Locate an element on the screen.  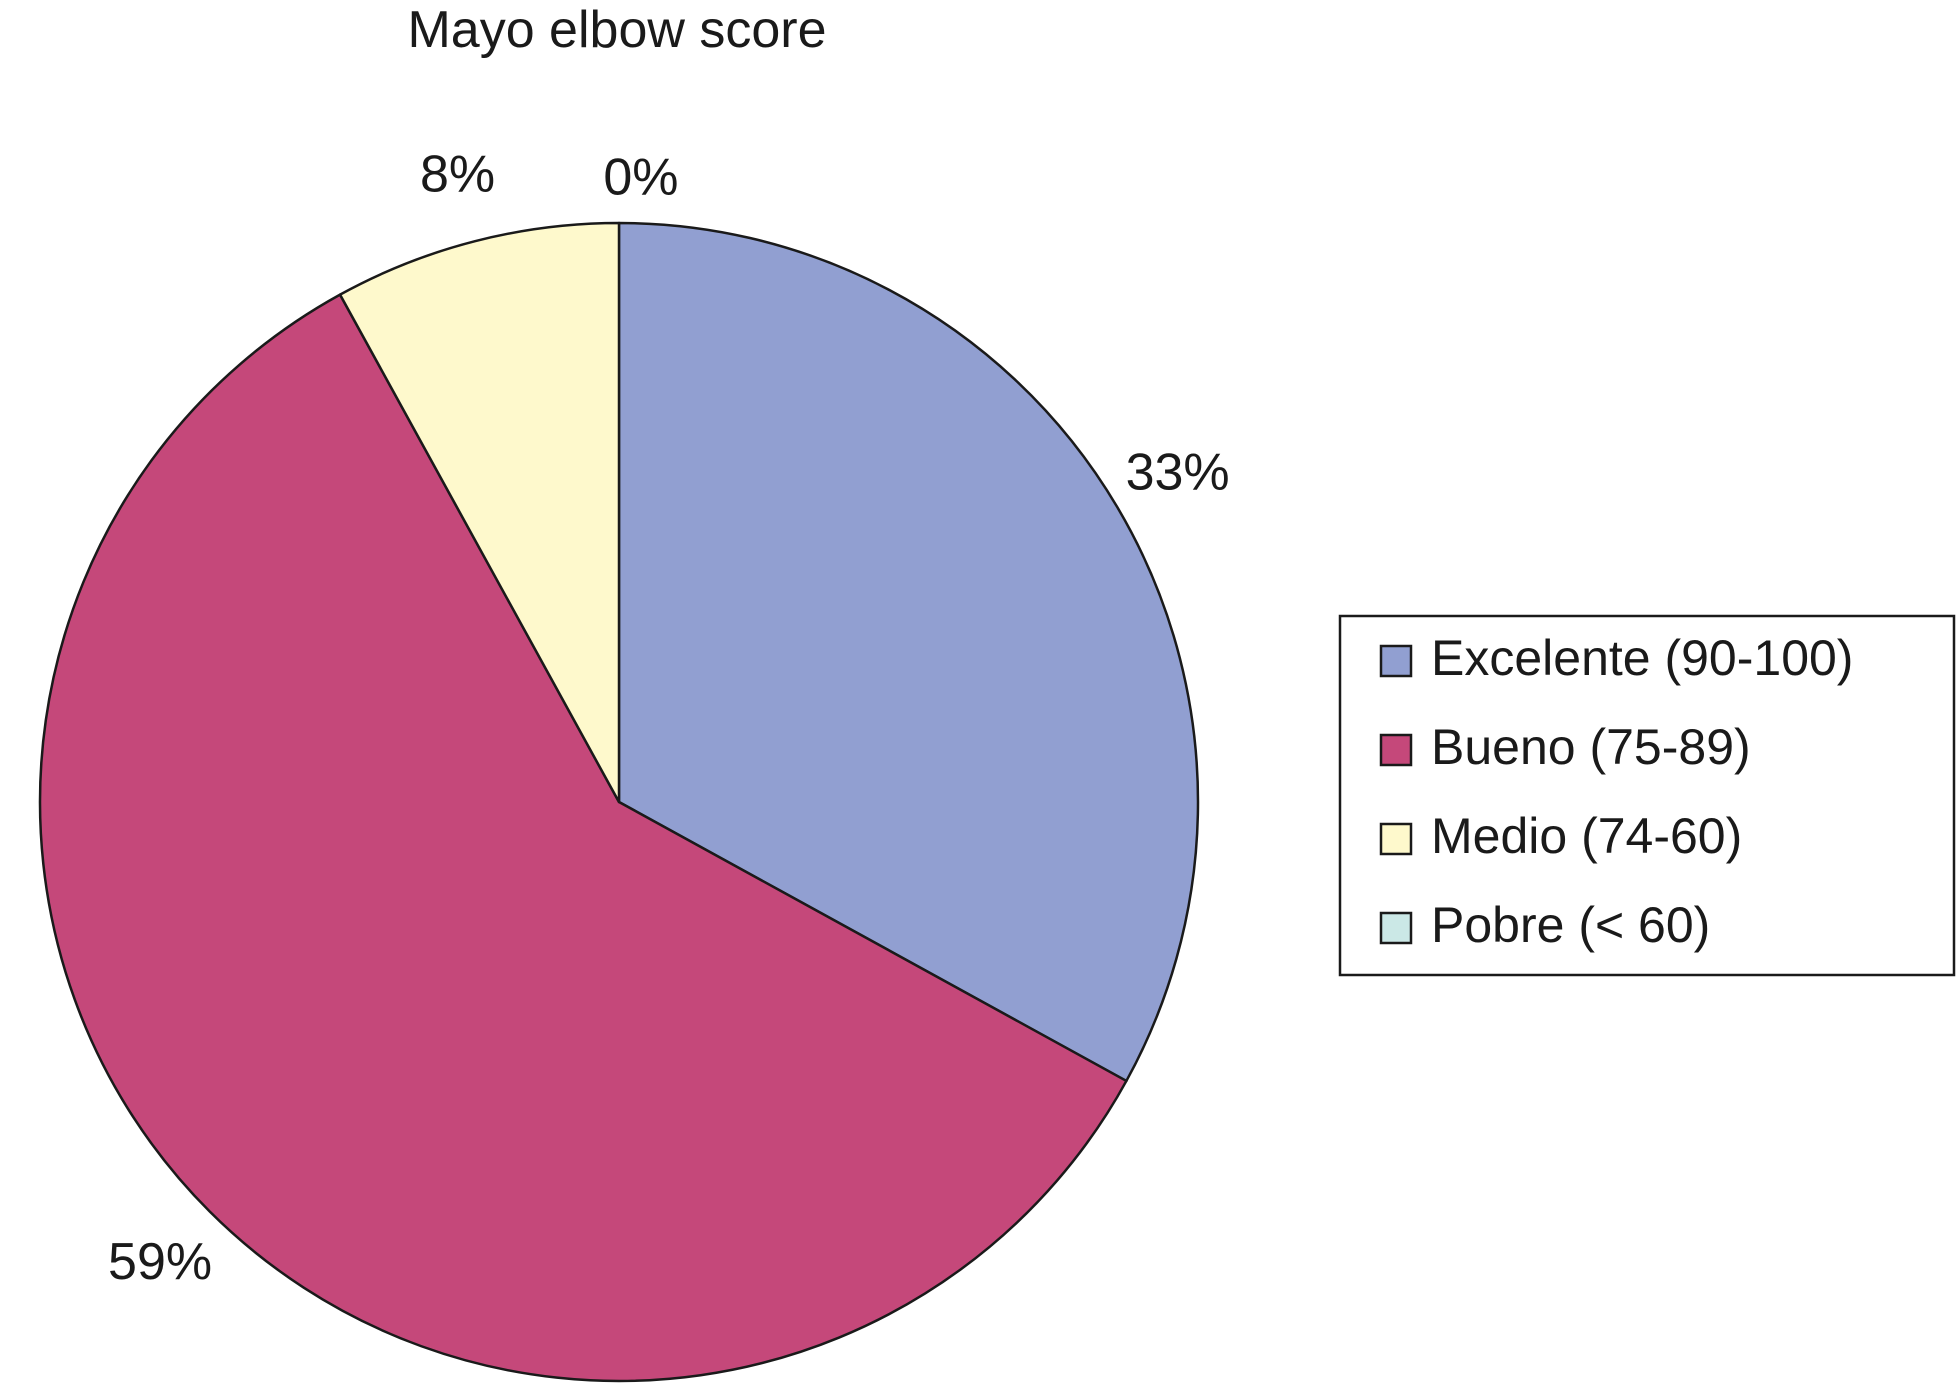
legend-label-excelente-90-100: Excelente (90-100) is located at coordinates (1642, 658).